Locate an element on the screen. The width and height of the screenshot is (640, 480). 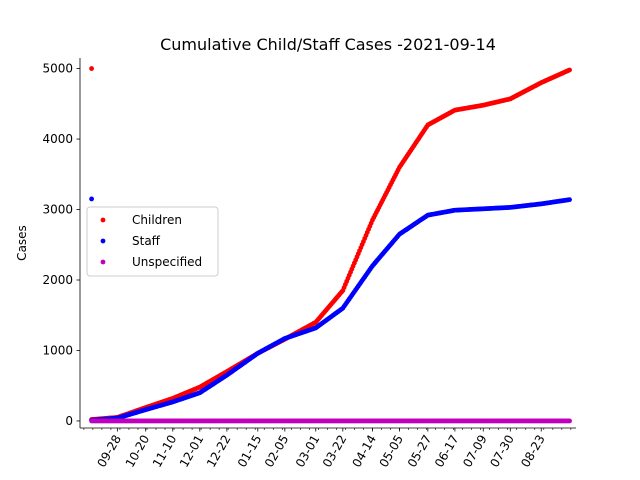
chart-title: Cumulative Child/Staff Cases -2021-09-14 is located at coordinates (328, 44).